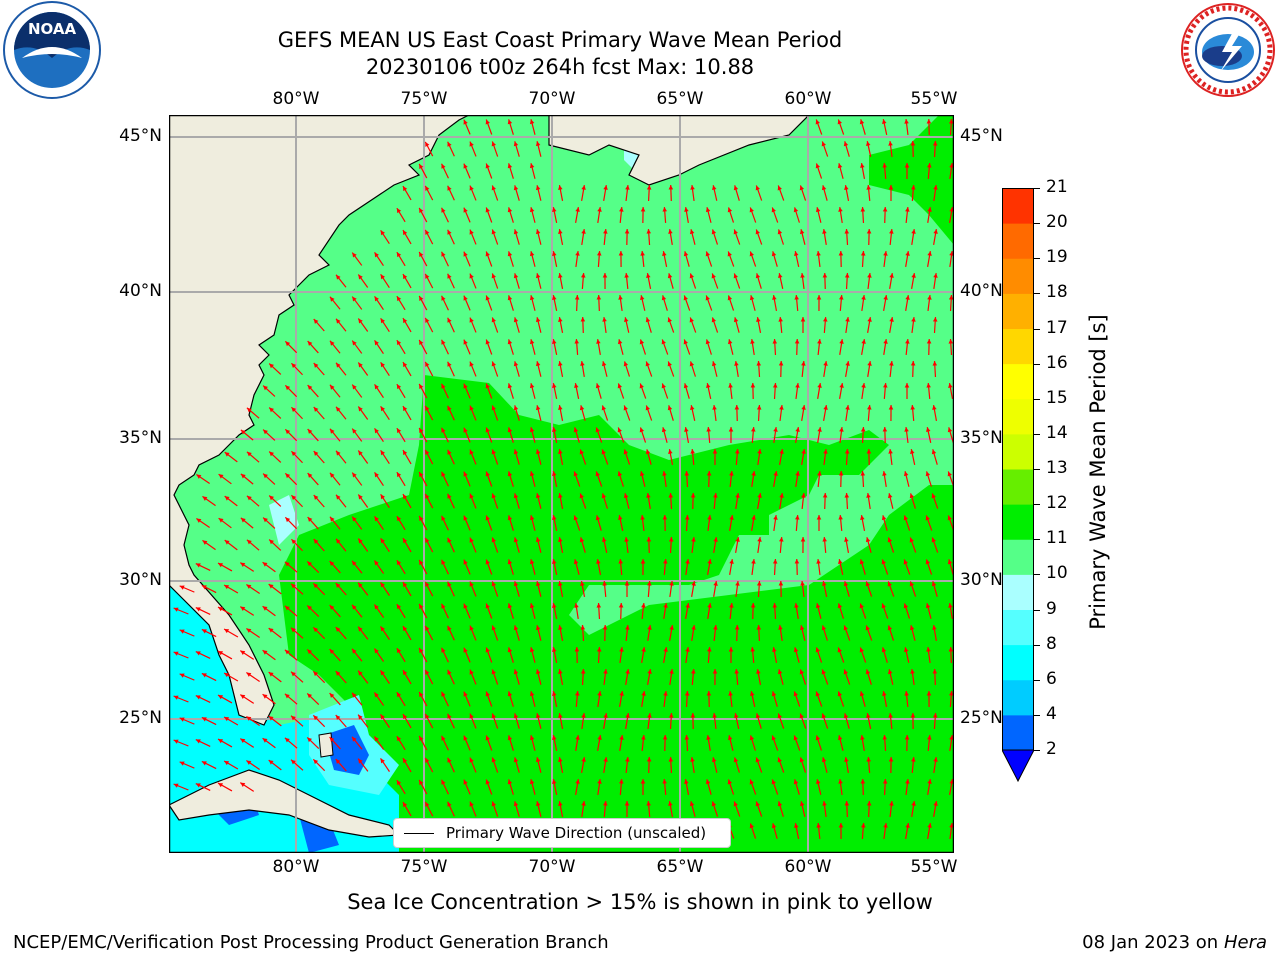  I want to click on footer-right: 08 Jan 2023 on Hera, so click(1174, 942).